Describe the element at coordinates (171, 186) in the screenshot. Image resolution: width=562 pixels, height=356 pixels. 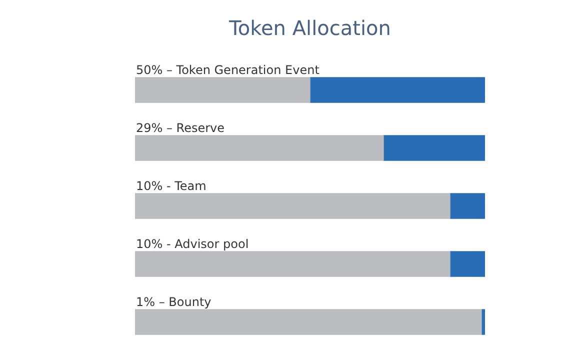
I see `y-tick-label: 10% - Team` at that location.